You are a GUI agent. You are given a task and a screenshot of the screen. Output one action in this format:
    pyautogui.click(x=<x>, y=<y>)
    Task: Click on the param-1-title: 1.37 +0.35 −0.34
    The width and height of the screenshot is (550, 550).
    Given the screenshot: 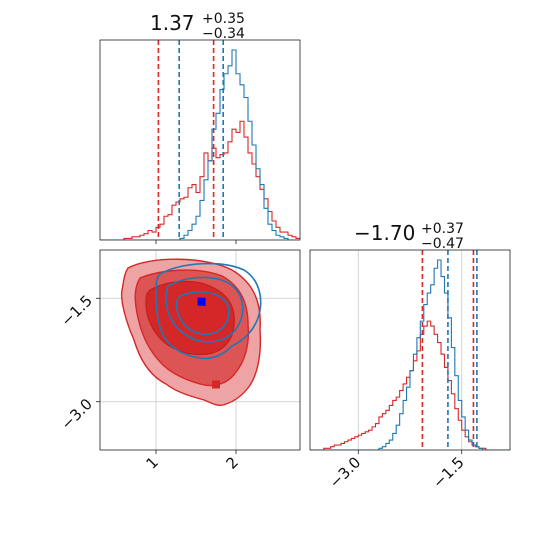 What is the action you would take?
    pyautogui.click(x=197, y=26)
    